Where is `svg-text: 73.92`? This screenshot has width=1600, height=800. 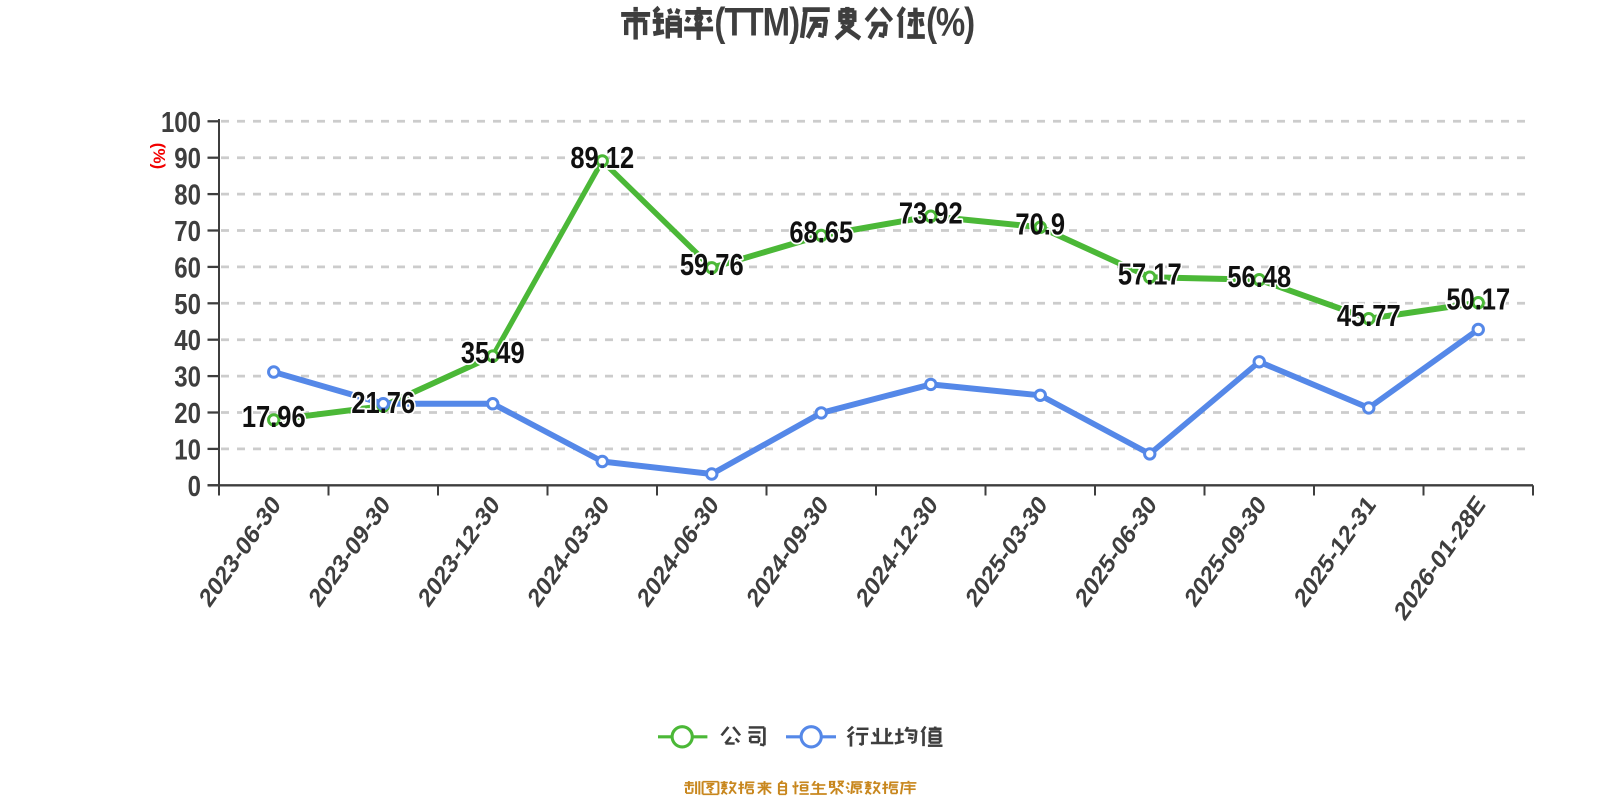 svg-text: 73.92 is located at coordinates (931, 213).